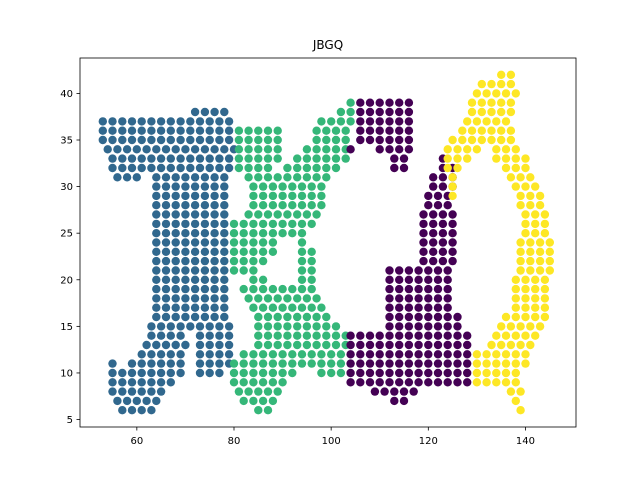 The image size is (640, 480). Describe the element at coordinates (234, 441) in the screenshot. I see `x-tick-label: 80` at that location.